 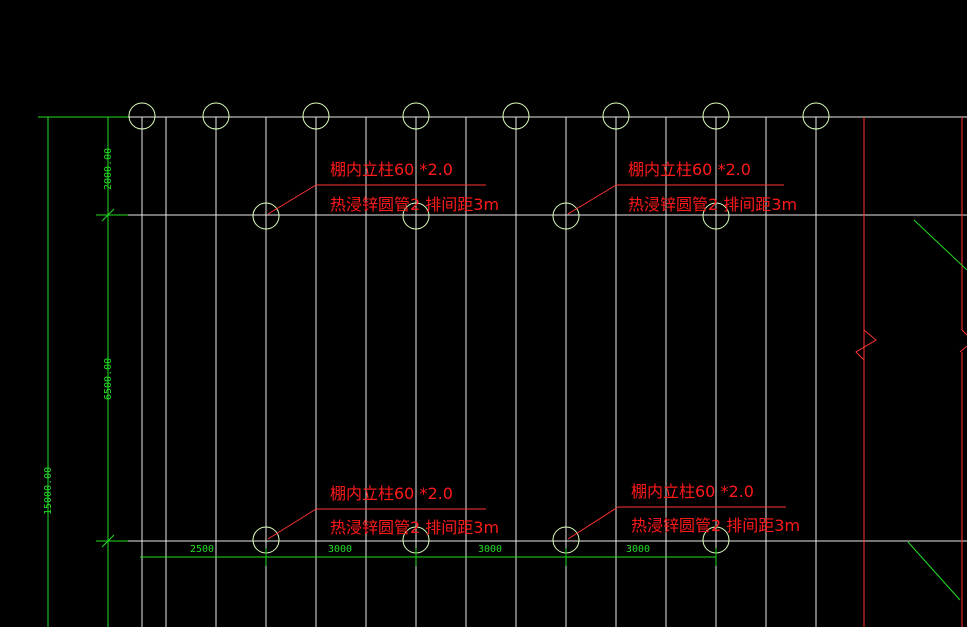 I want to click on annotation-2-line2: 热浸锌圆管2 排间距3m, so click(x=712, y=204).